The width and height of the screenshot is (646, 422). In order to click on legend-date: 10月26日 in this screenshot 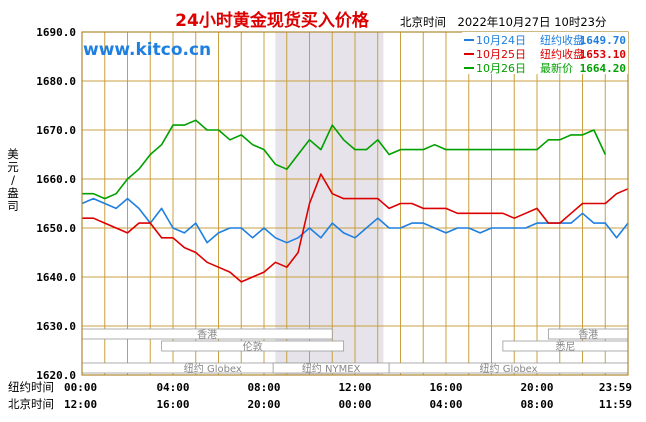, I will do `click(501, 68)`.